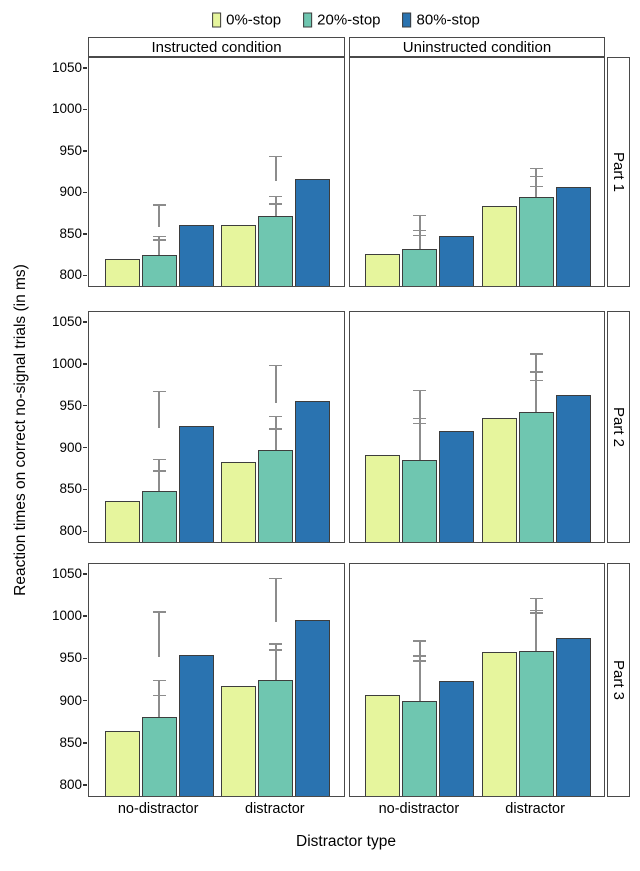  Describe the element at coordinates (346, 841) in the screenshot. I see `x-axis-title: Distractor type` at that location.